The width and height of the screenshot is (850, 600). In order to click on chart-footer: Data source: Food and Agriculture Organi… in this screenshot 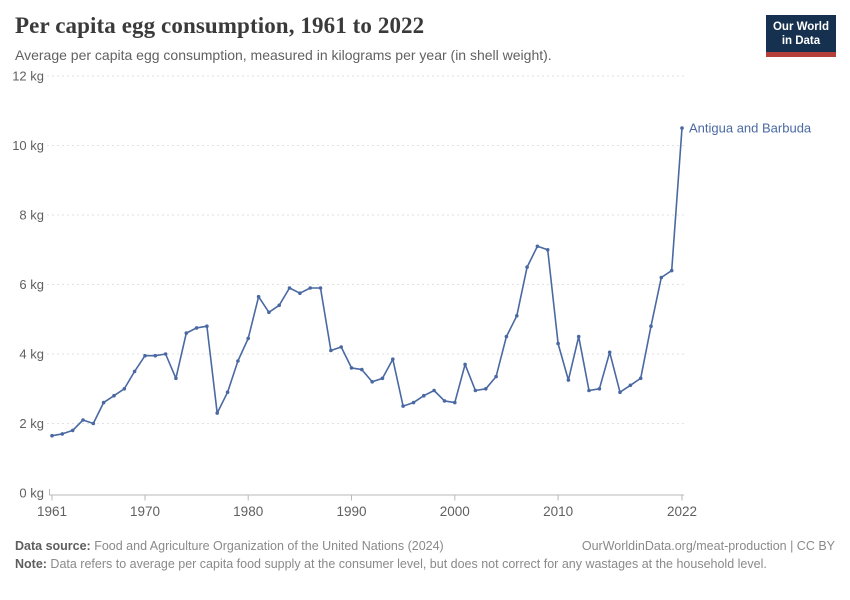, I will do `click(425, 551)`.